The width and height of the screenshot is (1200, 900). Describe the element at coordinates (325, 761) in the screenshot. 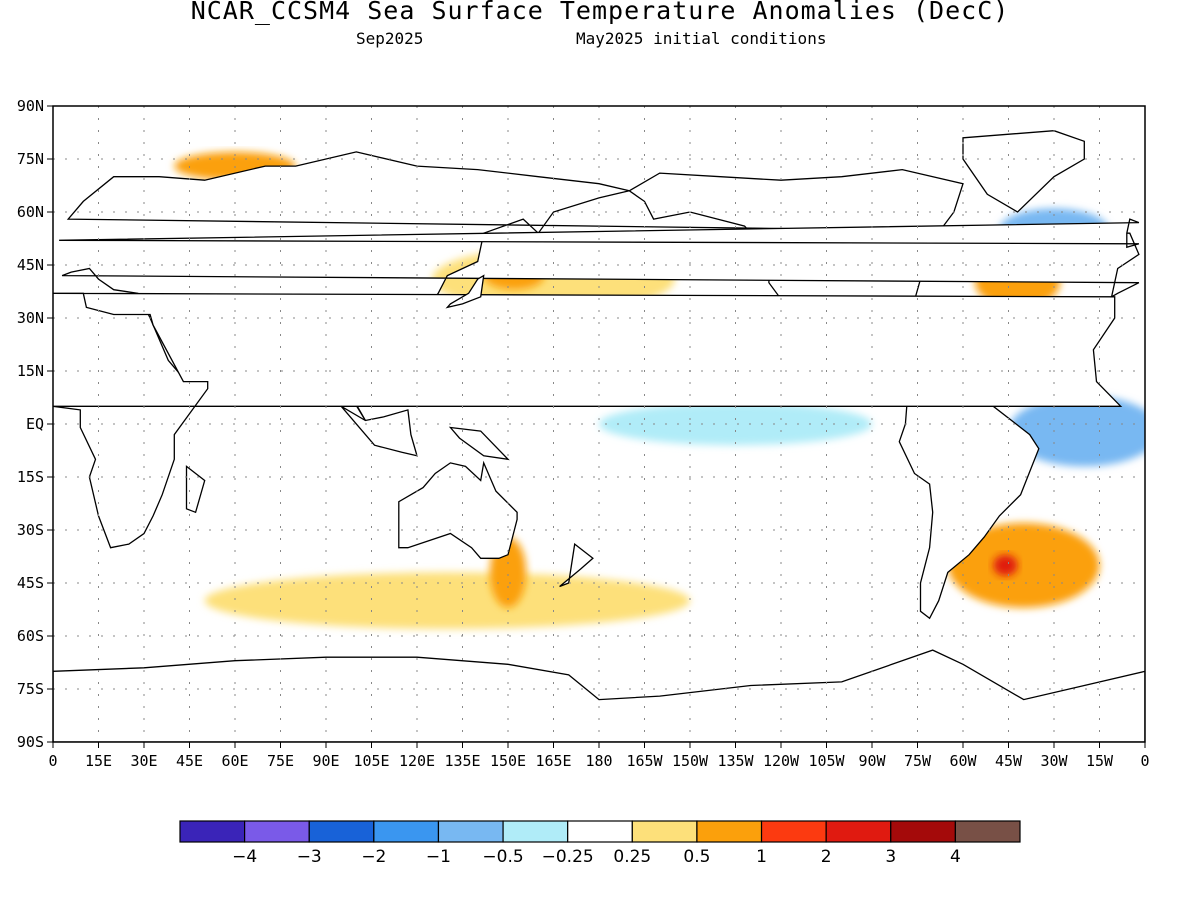

I see `lon-tick-label: 90E` at that location.